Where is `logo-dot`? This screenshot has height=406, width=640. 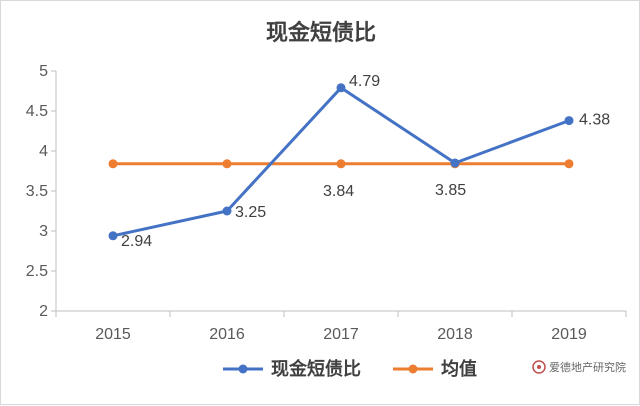
logo-dot is located at coordinates (539, 367).